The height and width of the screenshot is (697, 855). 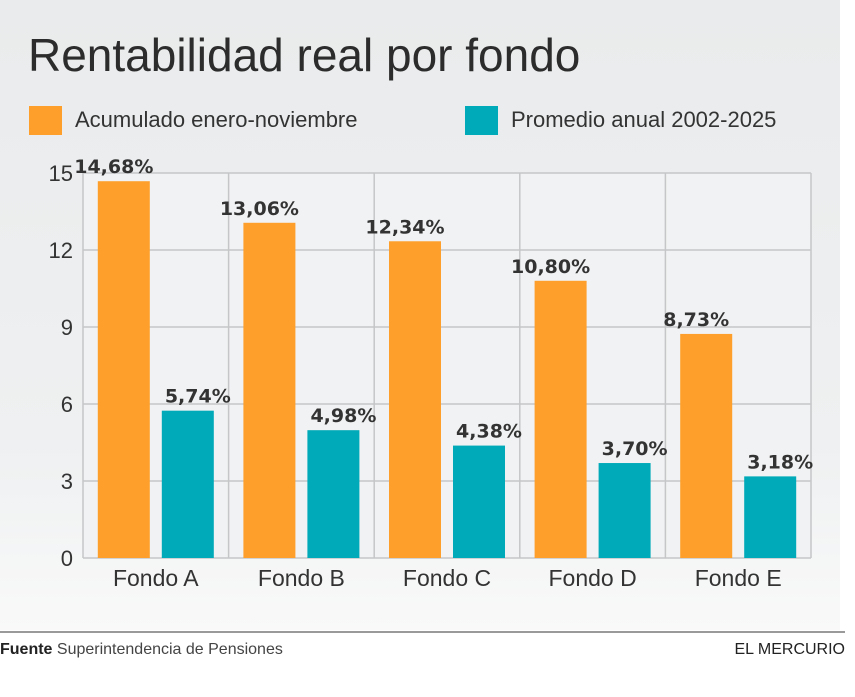 I want to click on data-label: 3,70%, so click(x=635, y=449).